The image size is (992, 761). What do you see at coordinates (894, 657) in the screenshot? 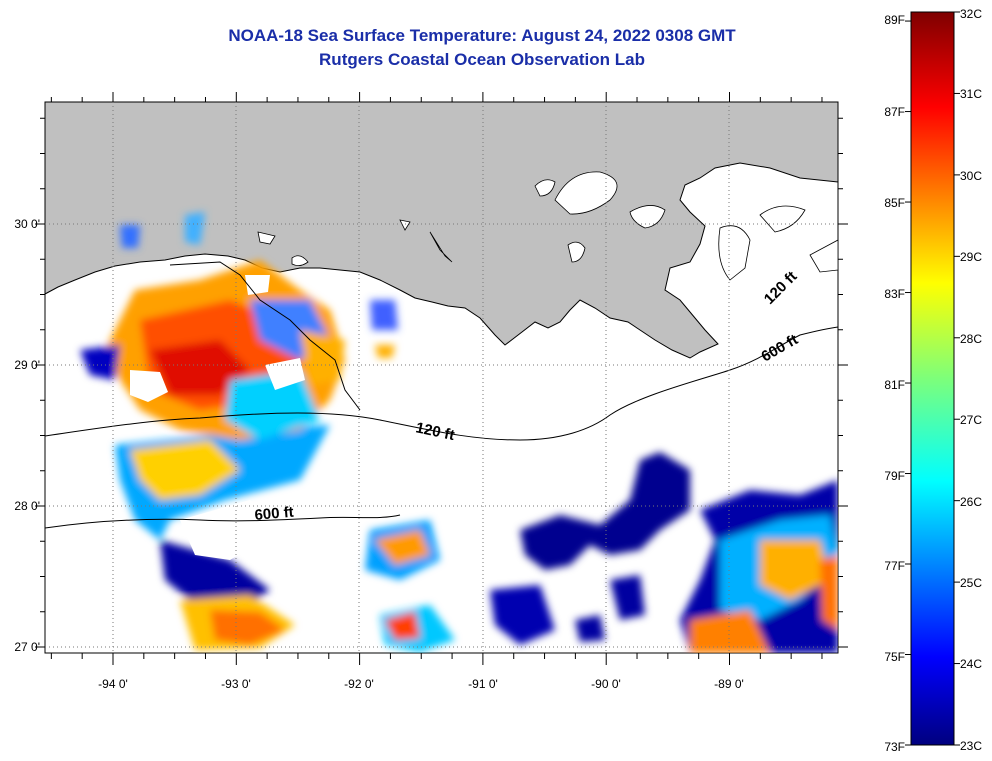
I see `f-label-75: 75F` at bounding box center [894, 657].